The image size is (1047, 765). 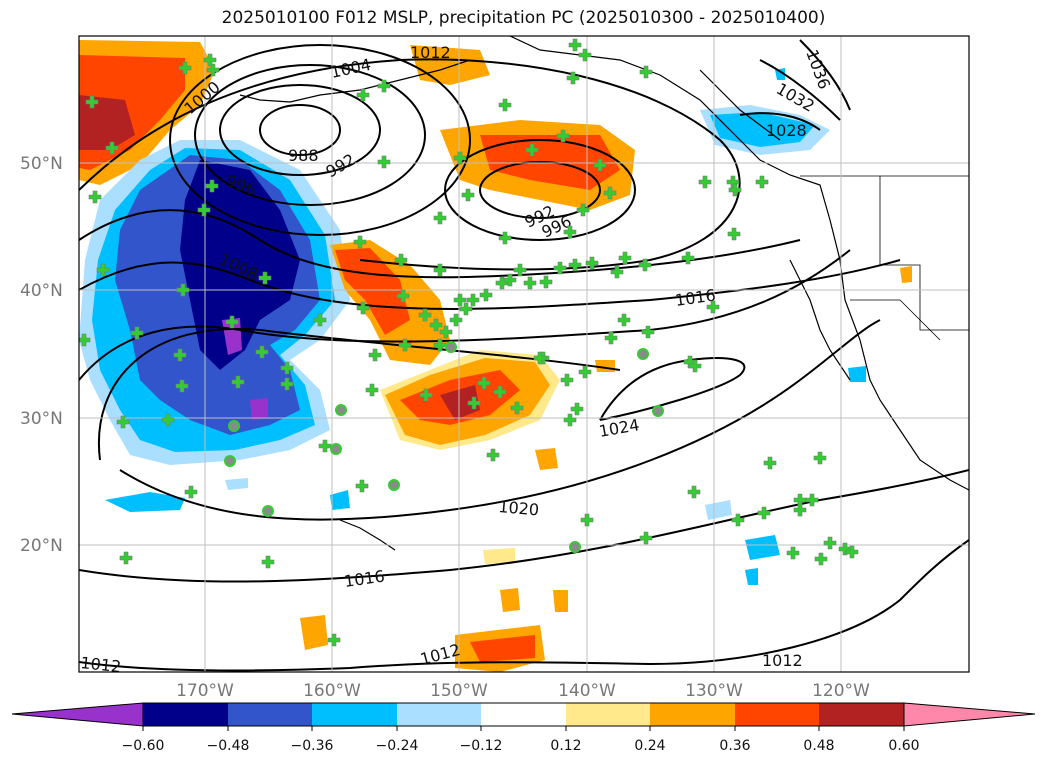 I want to click on lat-label: 20°N, so click(x=41, y=546).